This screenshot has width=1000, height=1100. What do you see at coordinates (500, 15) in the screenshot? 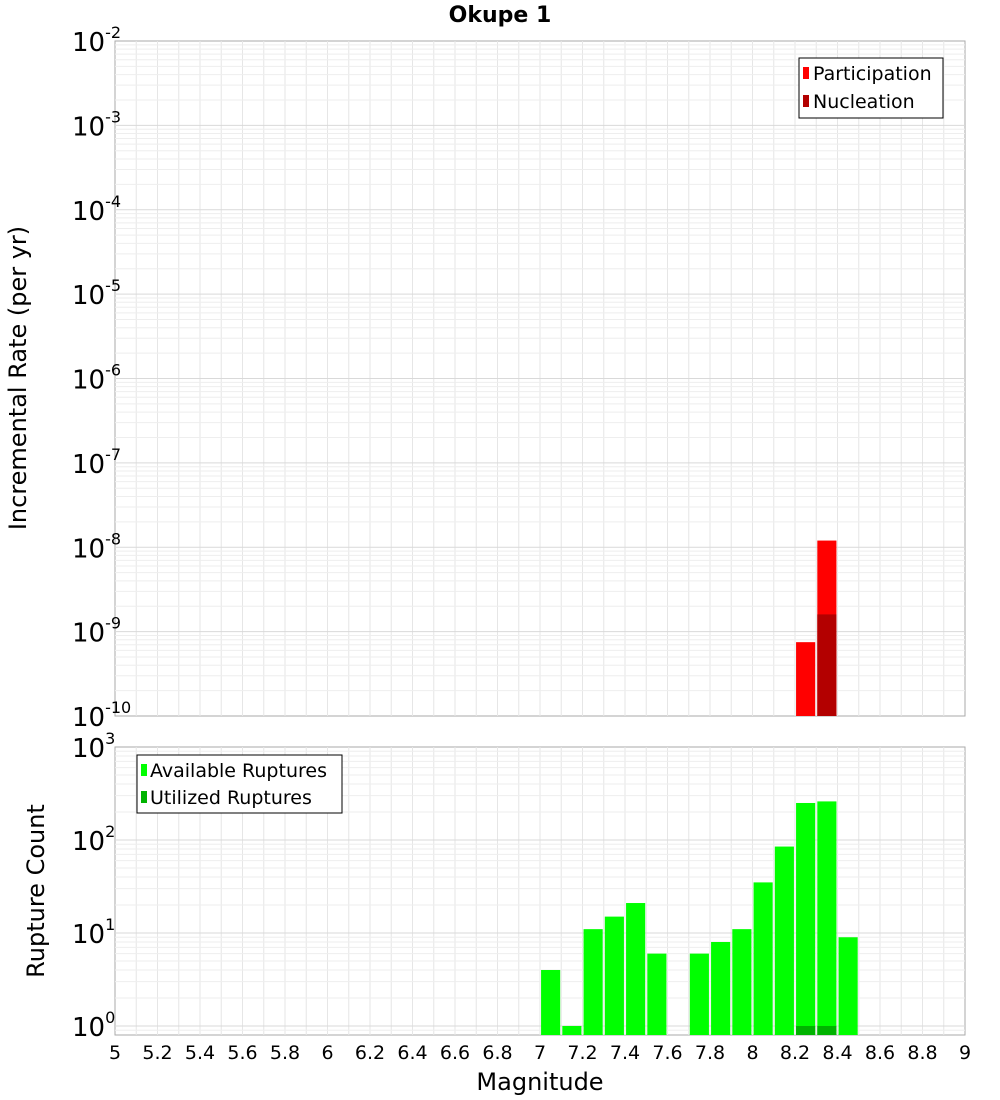
I see `chart-title: Okupe 1` at bounding box center [500, 15].